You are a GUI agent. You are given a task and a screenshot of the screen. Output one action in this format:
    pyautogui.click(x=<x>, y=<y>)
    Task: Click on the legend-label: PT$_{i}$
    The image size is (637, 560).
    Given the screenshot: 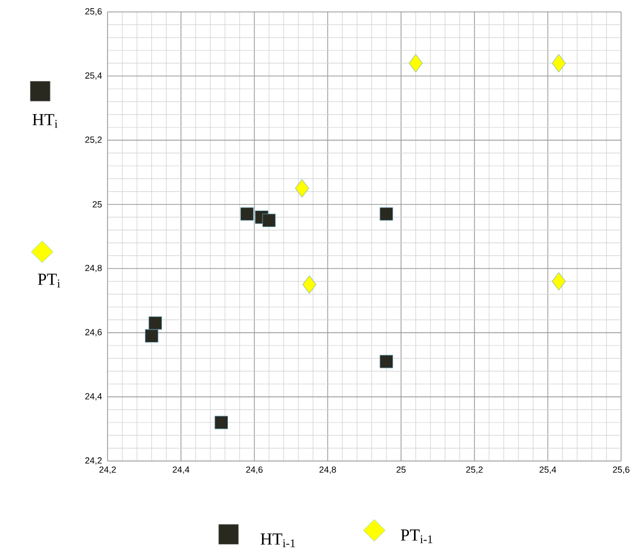 What is the action you would take?
    pyautogui.click(x=49, y=281)
    